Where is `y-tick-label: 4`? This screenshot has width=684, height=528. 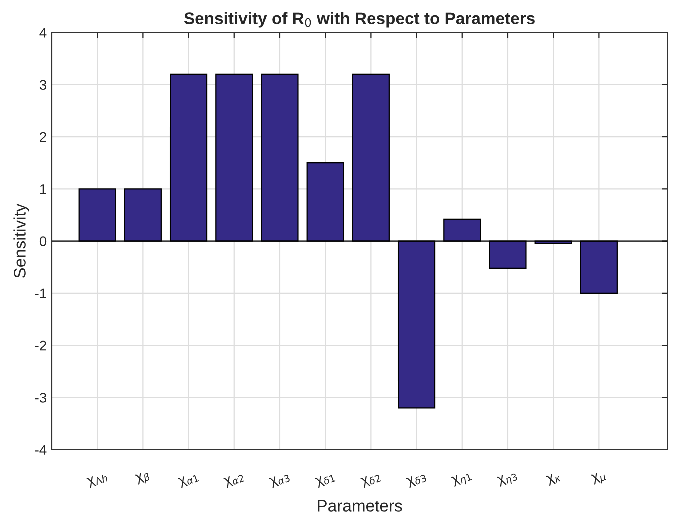
y-tick-label: 4 is located at coordinates (43, 33).